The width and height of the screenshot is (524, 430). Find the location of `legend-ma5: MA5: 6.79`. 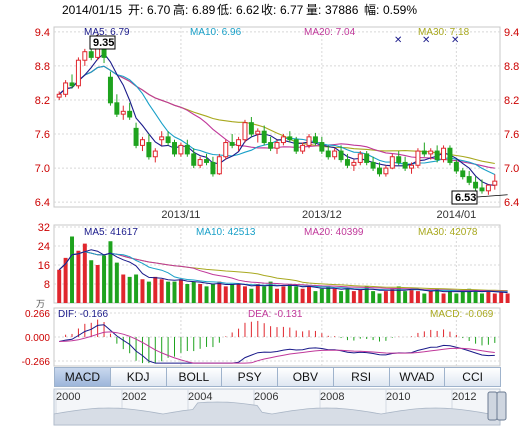

legend-ma5: MA5: 6.79 is located at coordinates (107, 32).